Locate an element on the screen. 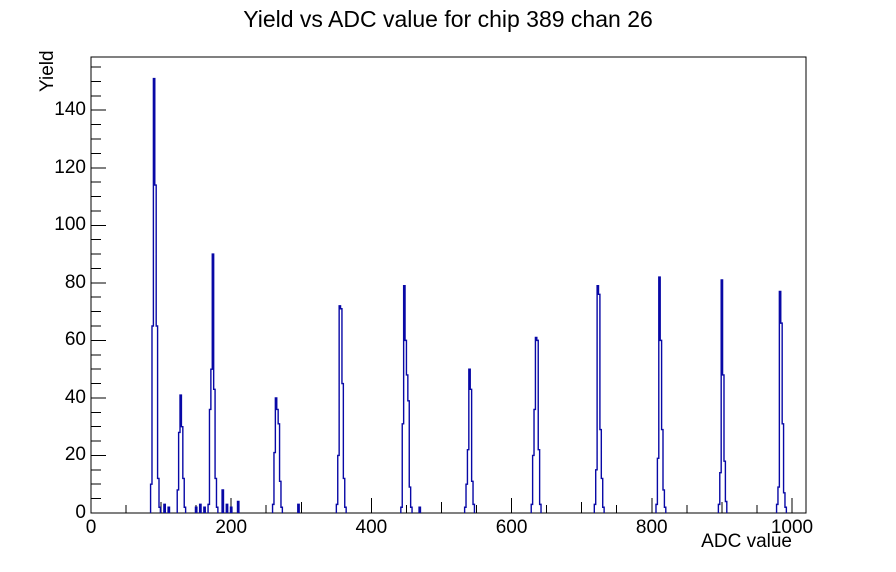 Image resolution: width=896 pixels, height=572 pixels. chart-title: Yield vs ADC value for chip 389 chan 26 is located at coordinates (448, 19).